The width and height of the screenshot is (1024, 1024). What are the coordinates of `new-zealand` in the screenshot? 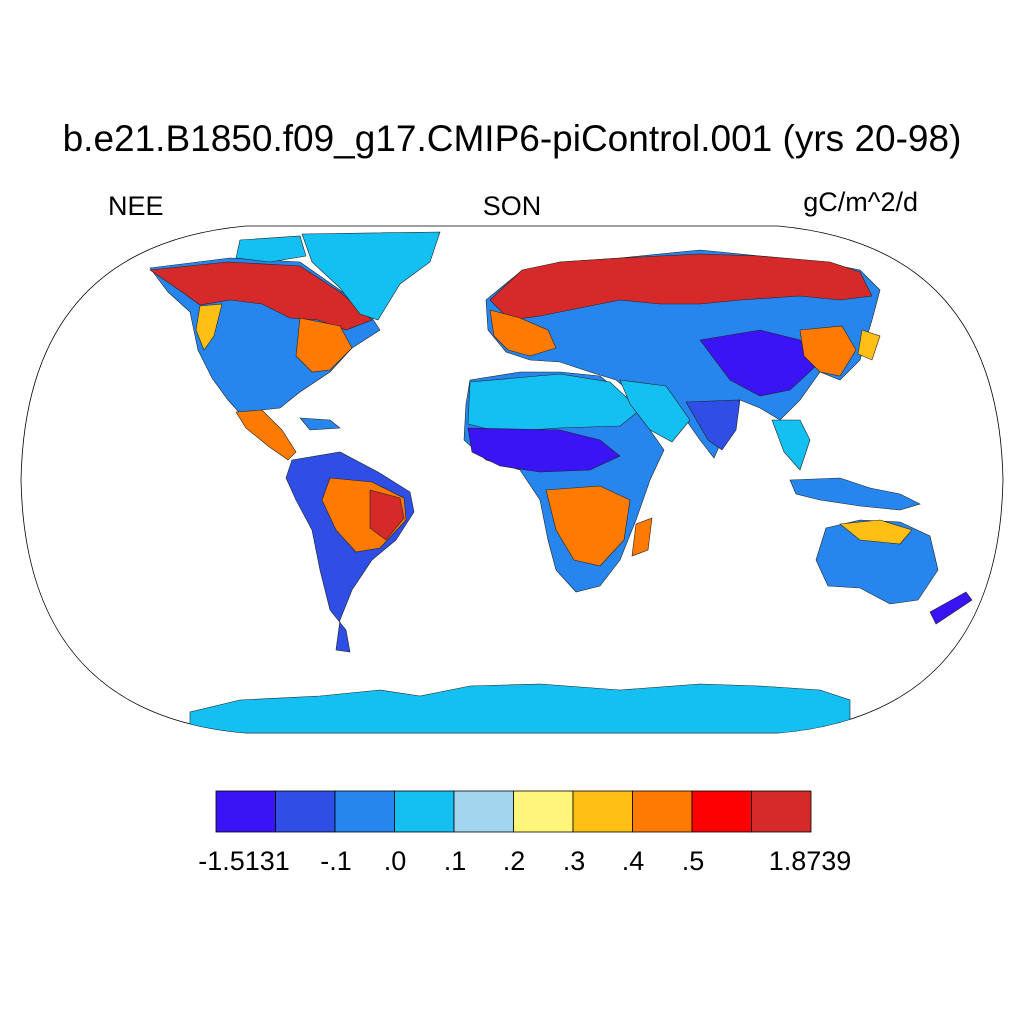 It's located at (951, 608).